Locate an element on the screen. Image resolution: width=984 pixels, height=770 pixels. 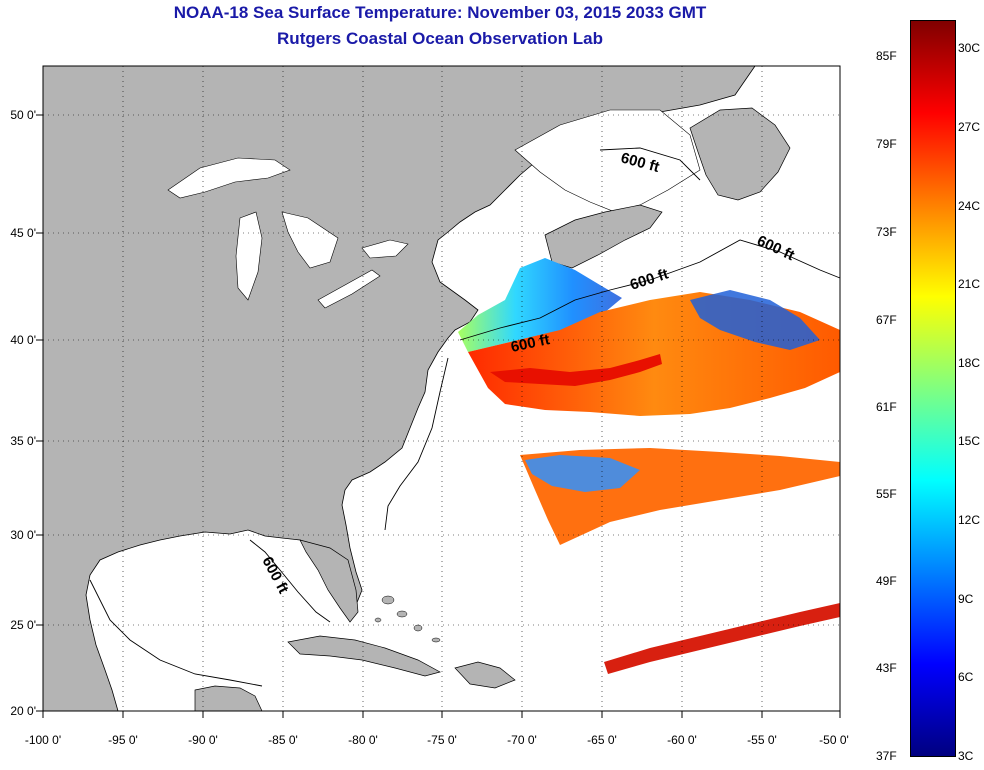
colorbar-c-label: 12C is located at coordinates (969, 520).